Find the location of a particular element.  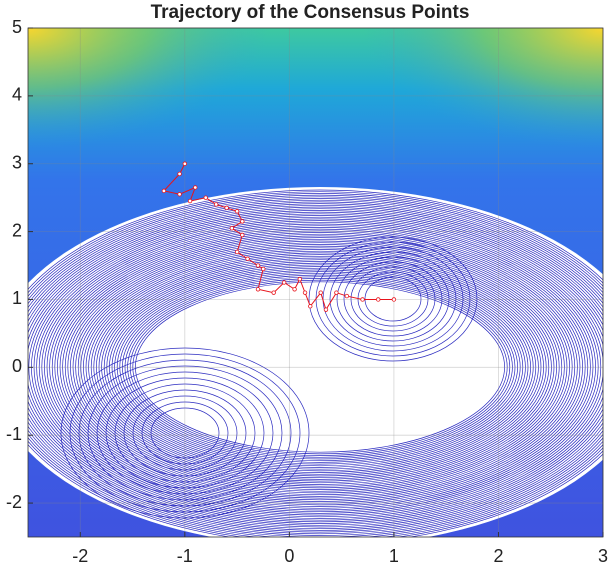

x-tick-label: 0 is located at coordinates (289, 556).